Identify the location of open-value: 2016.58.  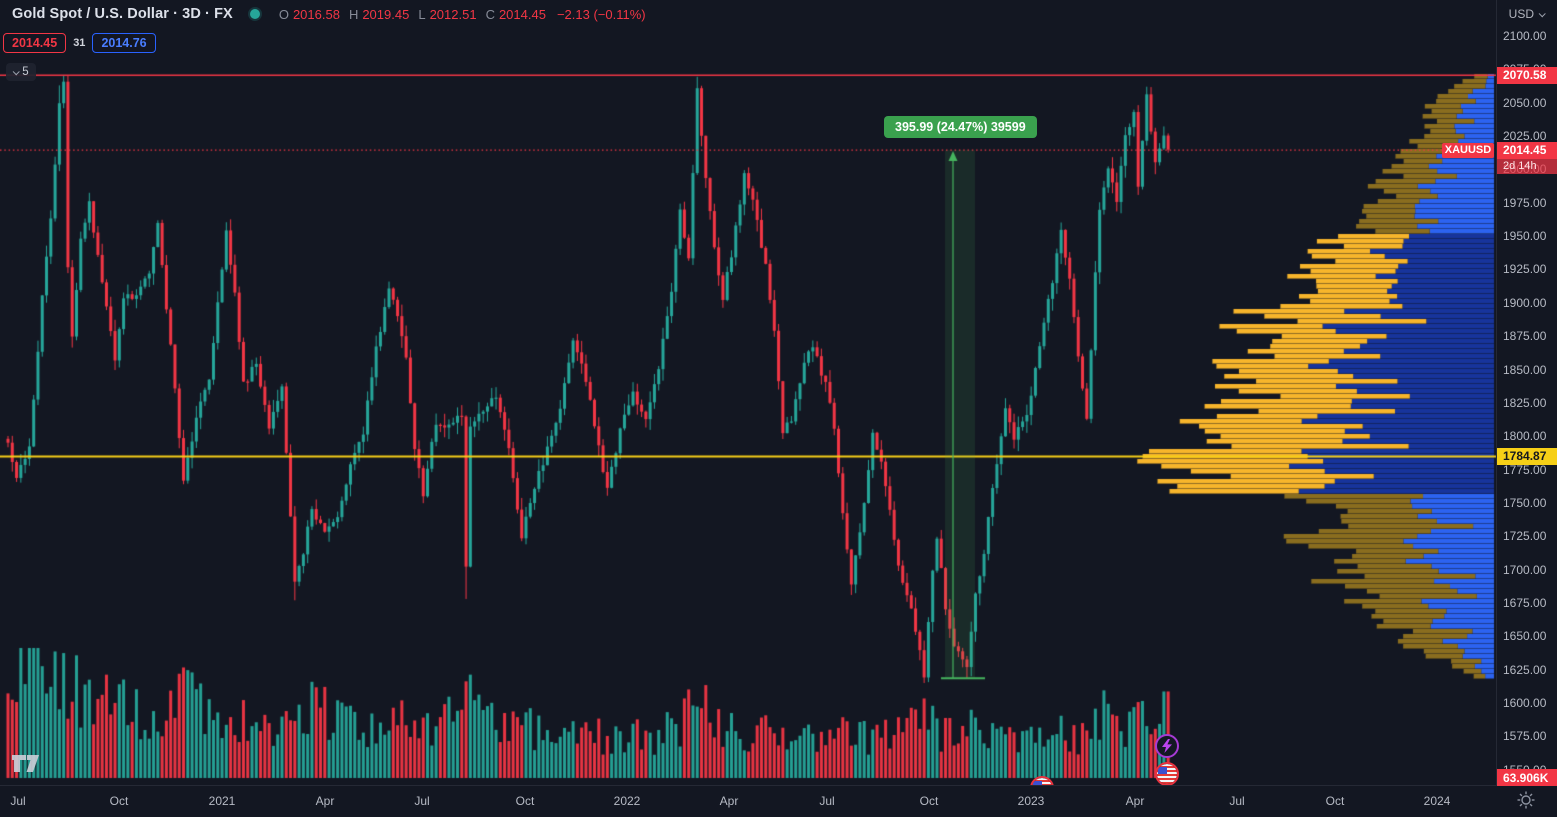
(316, 14).